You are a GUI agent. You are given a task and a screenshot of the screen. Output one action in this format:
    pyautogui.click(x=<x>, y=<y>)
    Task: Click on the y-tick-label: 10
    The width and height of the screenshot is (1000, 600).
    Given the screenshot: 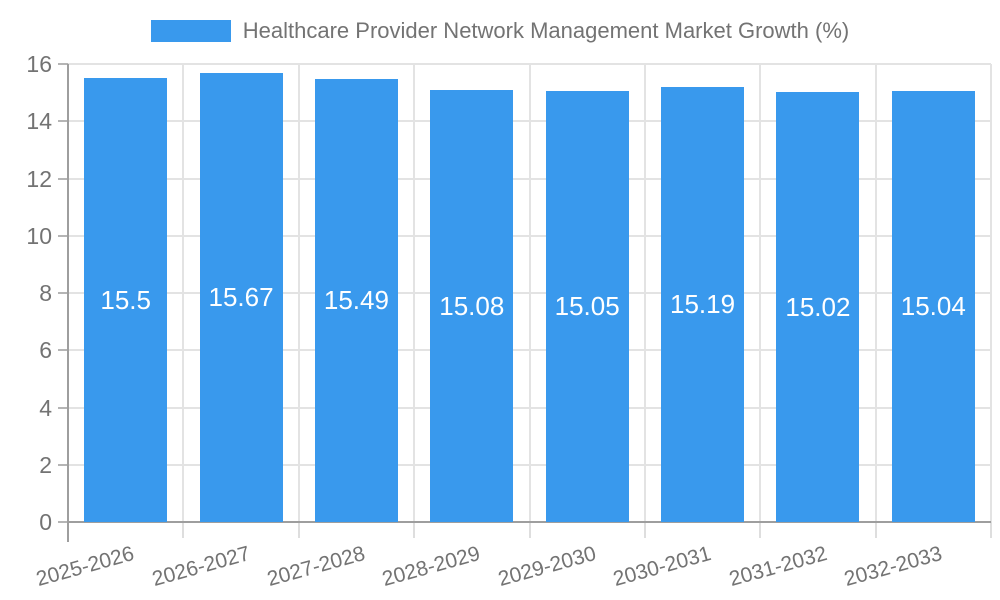 What is the action you would take?
    pyautogui.click(x=39, y=235)
    